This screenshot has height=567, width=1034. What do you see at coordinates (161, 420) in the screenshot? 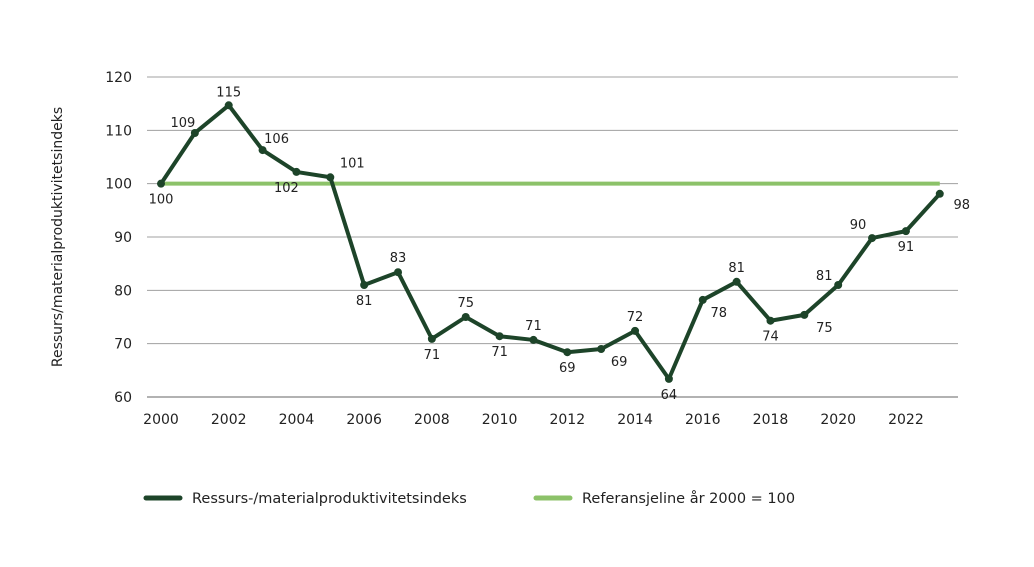
I see `x-tick-label: 2000` at bounding box center [161, 420].